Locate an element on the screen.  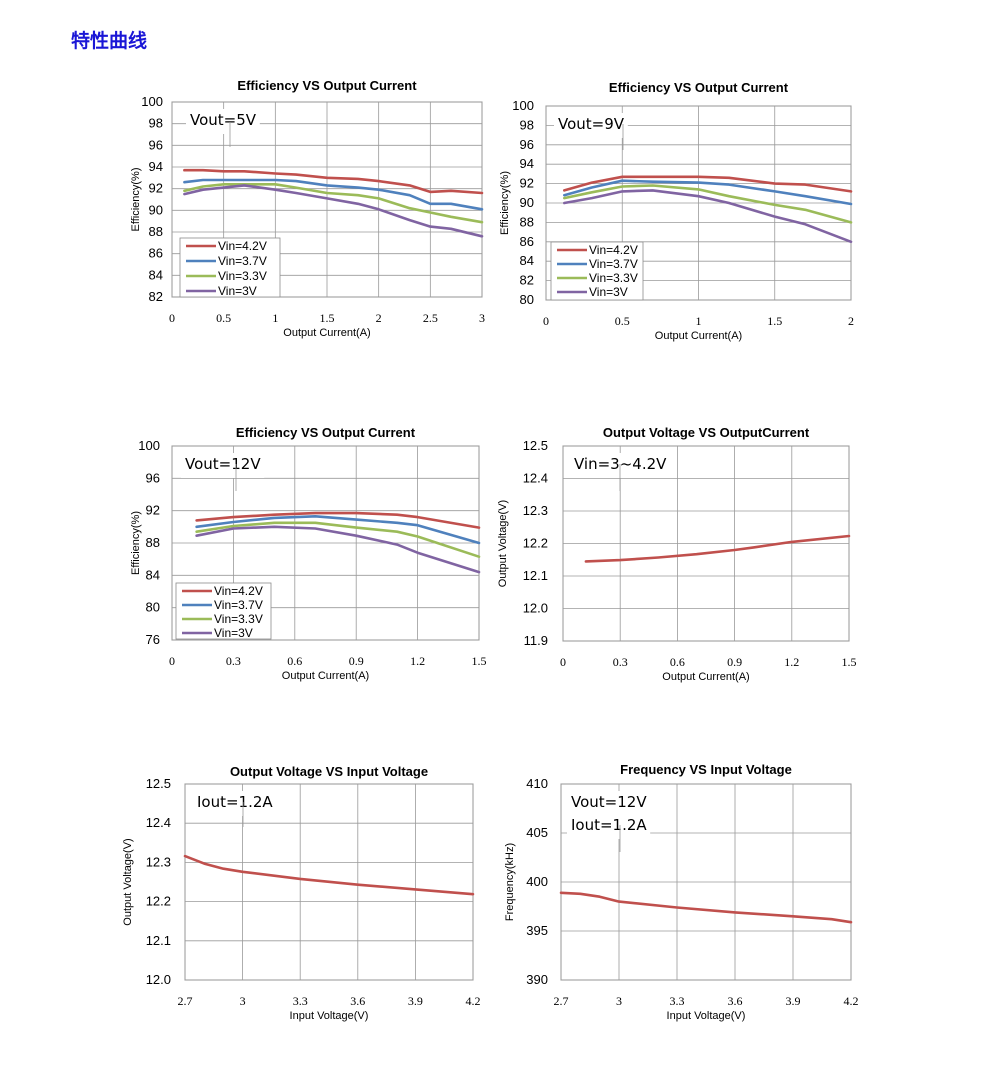
annotation-text: Vin=3~4.2V is located at coordinates (620, 464).